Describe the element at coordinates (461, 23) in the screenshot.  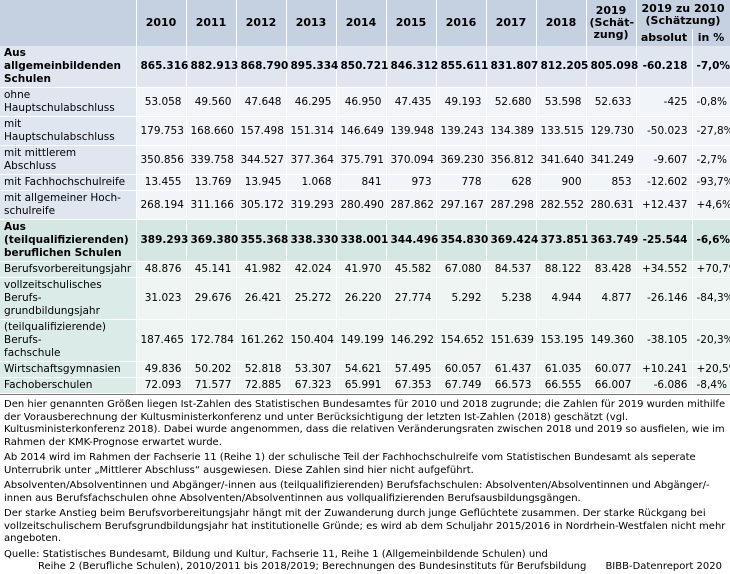
I see `column-header: 2016` at that location.